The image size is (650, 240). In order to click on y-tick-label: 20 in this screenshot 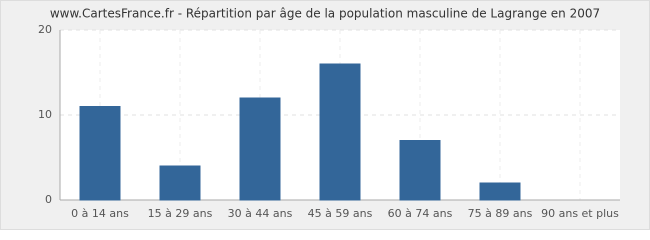, I will do `click(45, 29)`.